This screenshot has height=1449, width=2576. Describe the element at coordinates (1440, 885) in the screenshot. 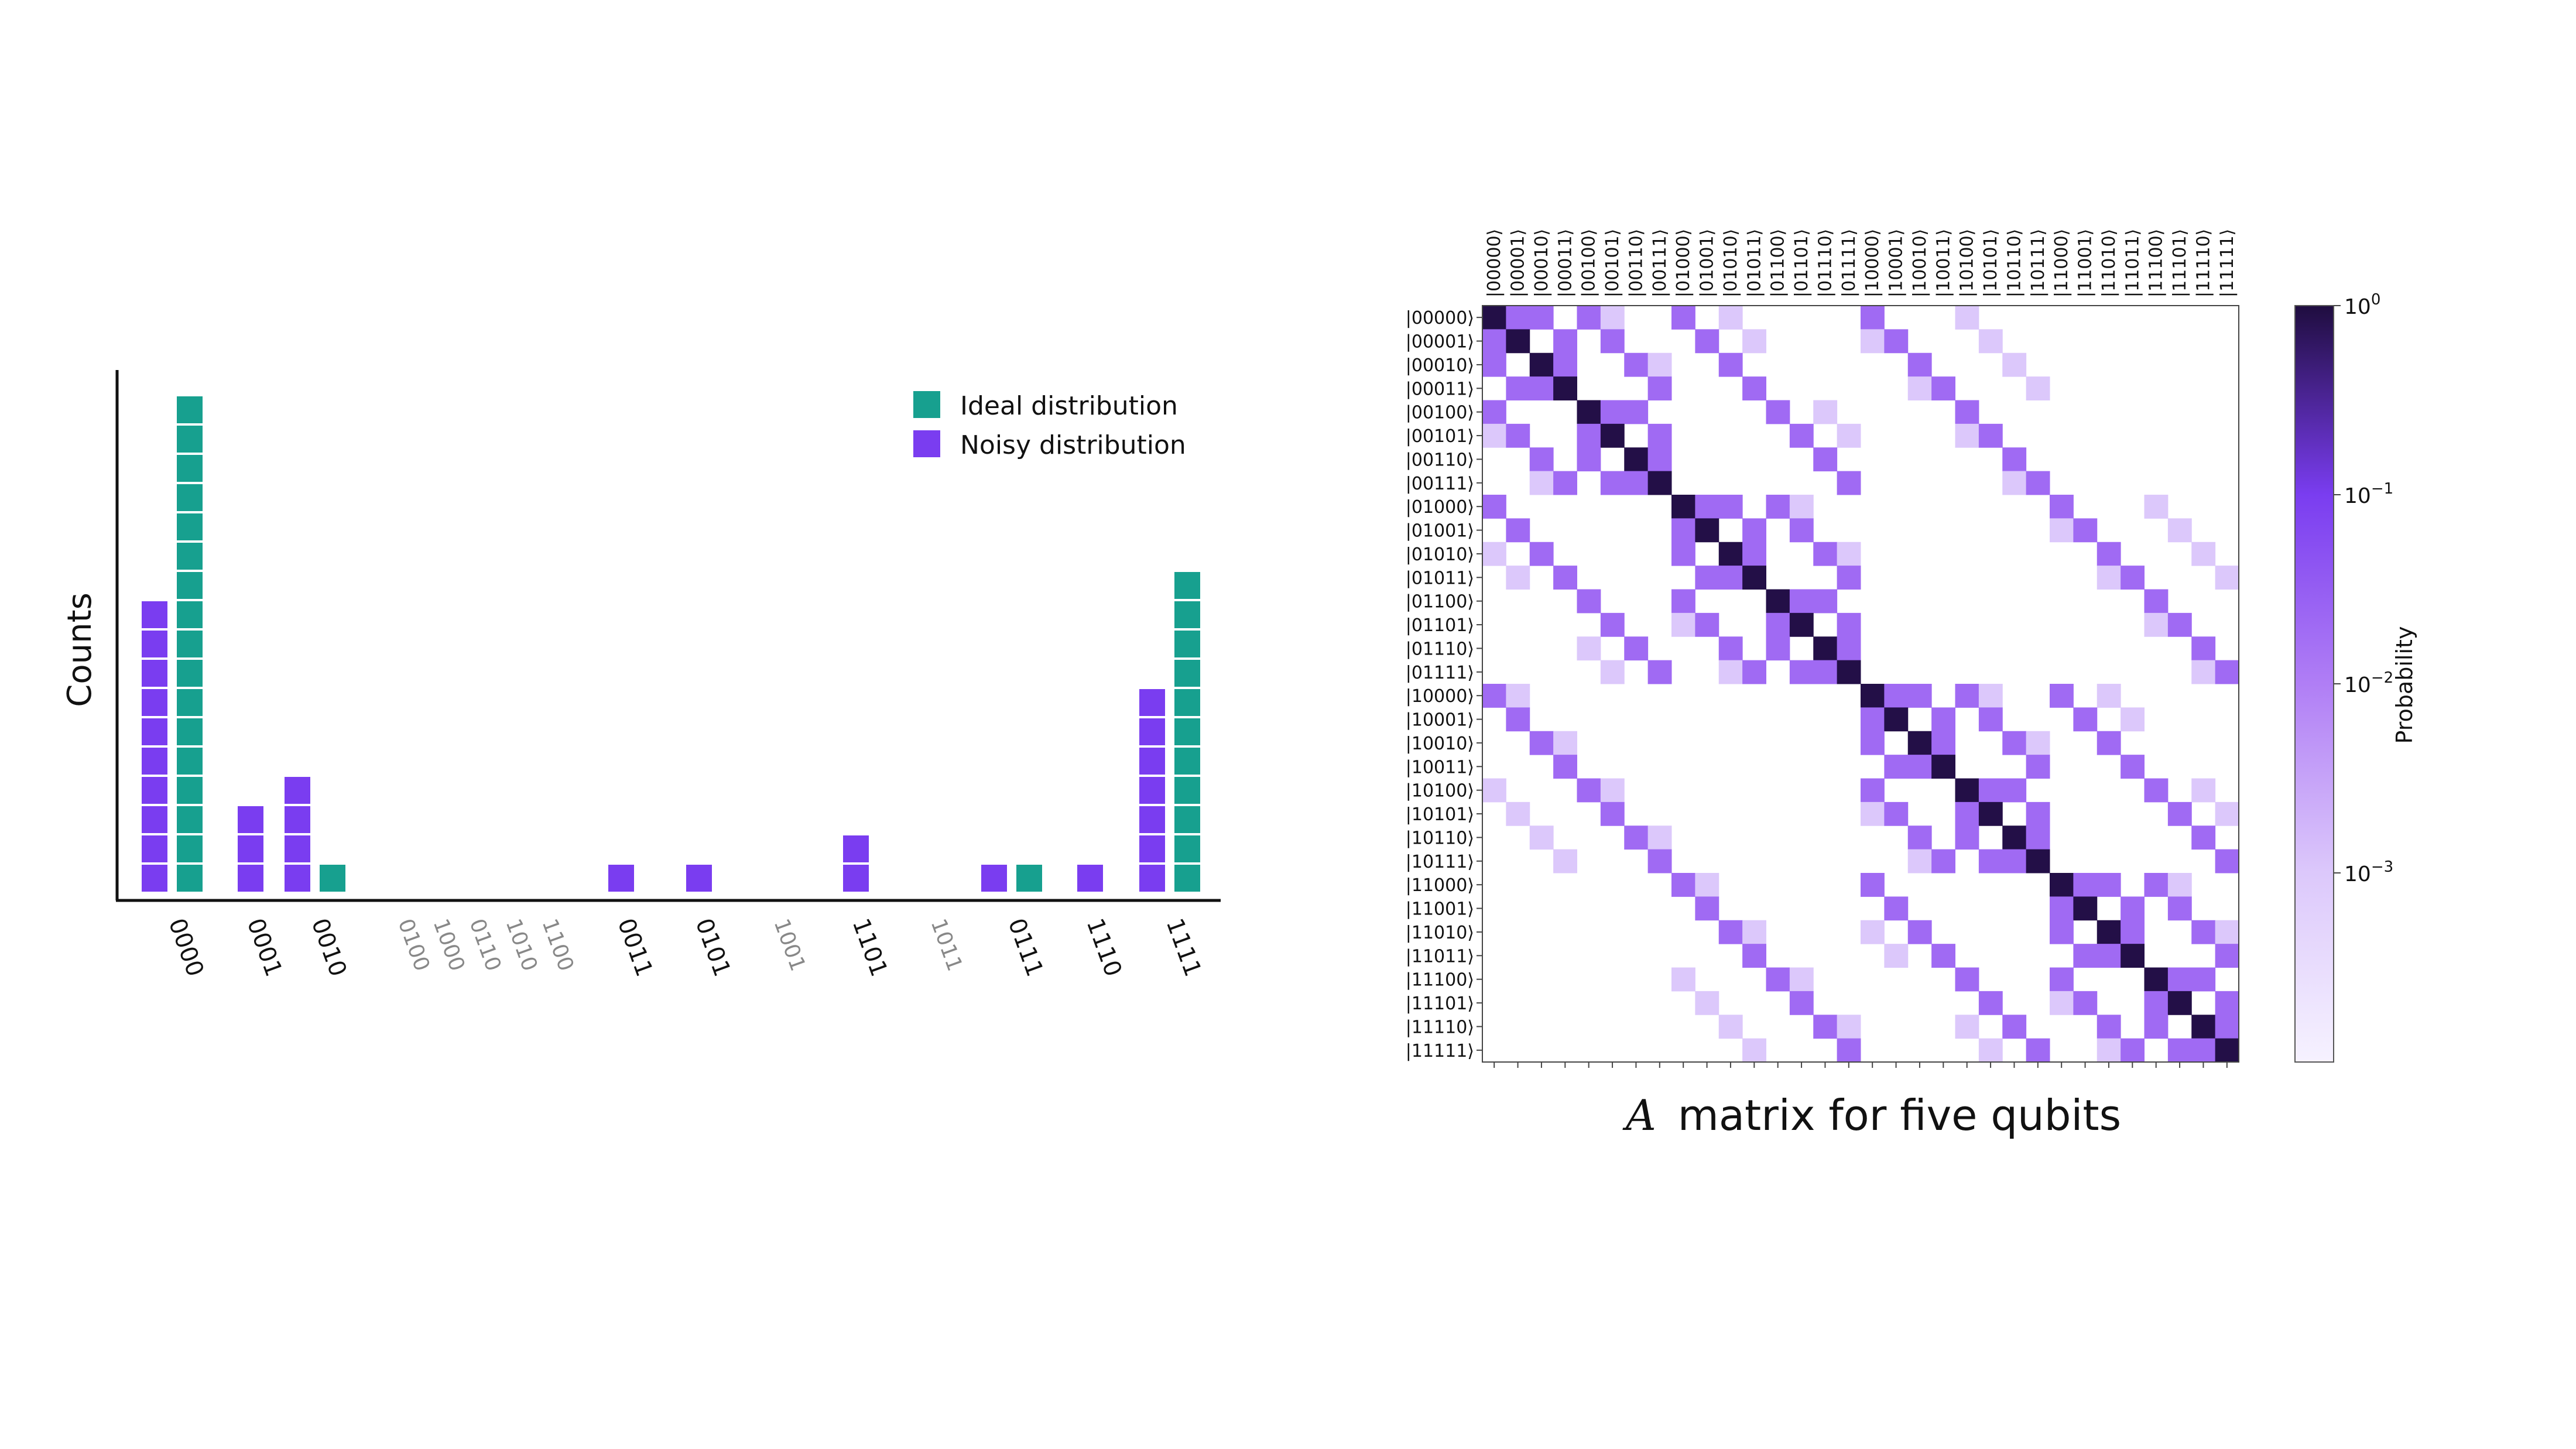

I see `heatmap-row-label: |11000⟩` at that location.